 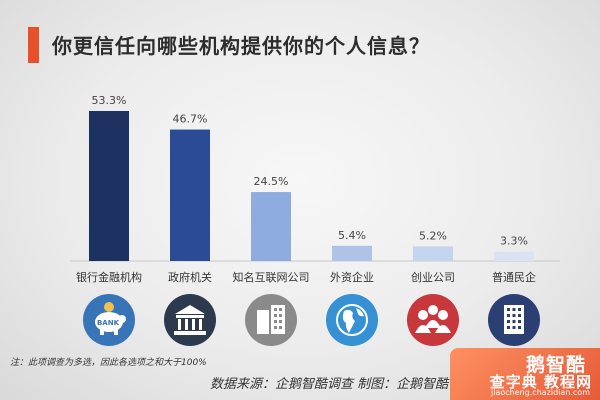 What do you see at coordinates (352, 235) in the screenshot?
I see `value-label: 5.4%` at bounding box center [352, 235].